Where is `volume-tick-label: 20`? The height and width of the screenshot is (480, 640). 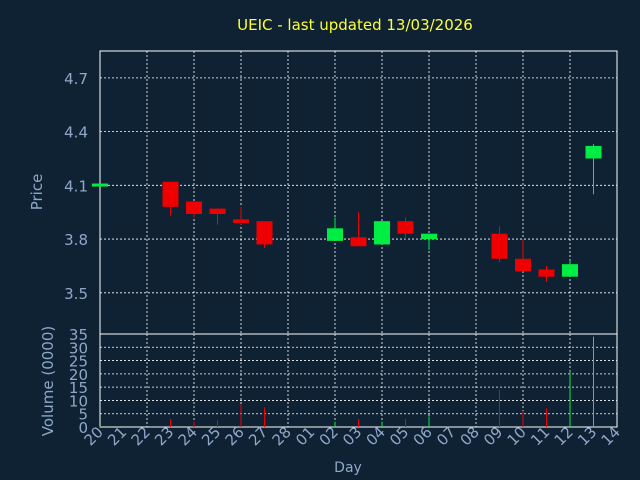 volume-tick-label: 20 is located at coordinates (78, 375).